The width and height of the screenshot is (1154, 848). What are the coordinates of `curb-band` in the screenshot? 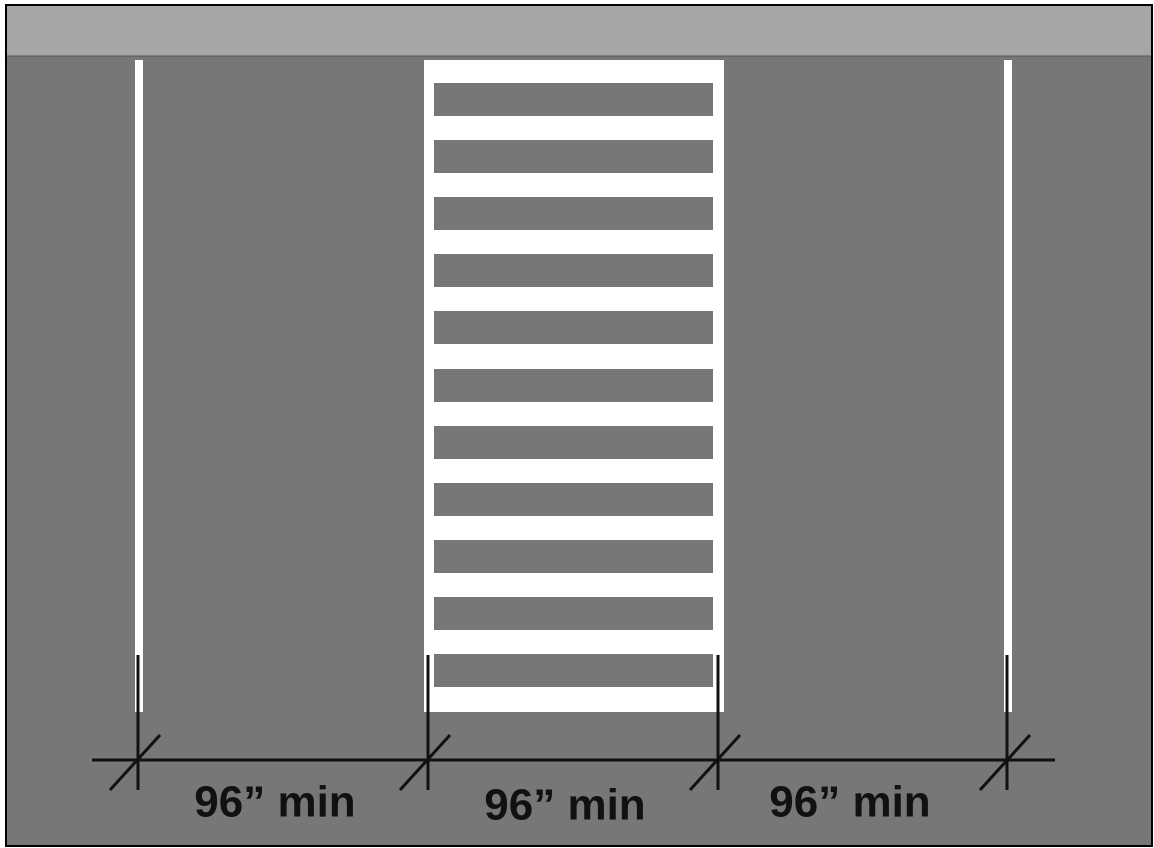 It's located at (579, 31).